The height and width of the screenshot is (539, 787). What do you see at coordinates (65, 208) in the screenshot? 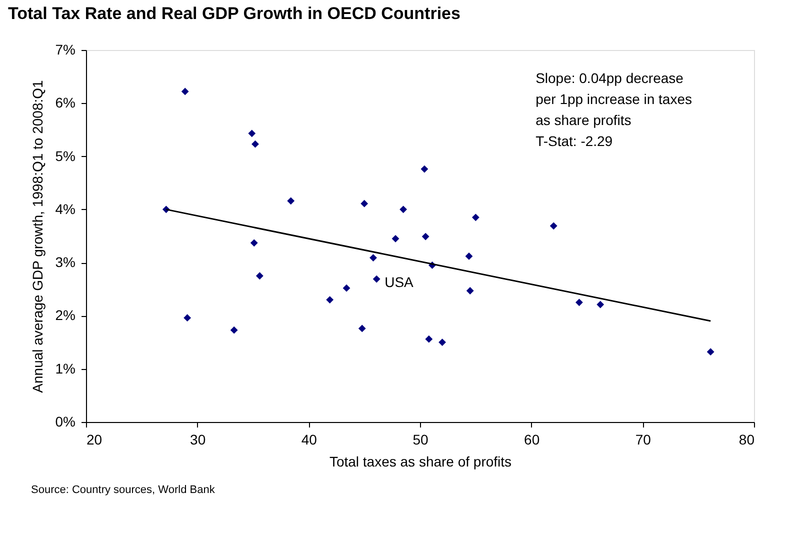
I see `y-tick-label: 4%` at bounding box center [65, 208].